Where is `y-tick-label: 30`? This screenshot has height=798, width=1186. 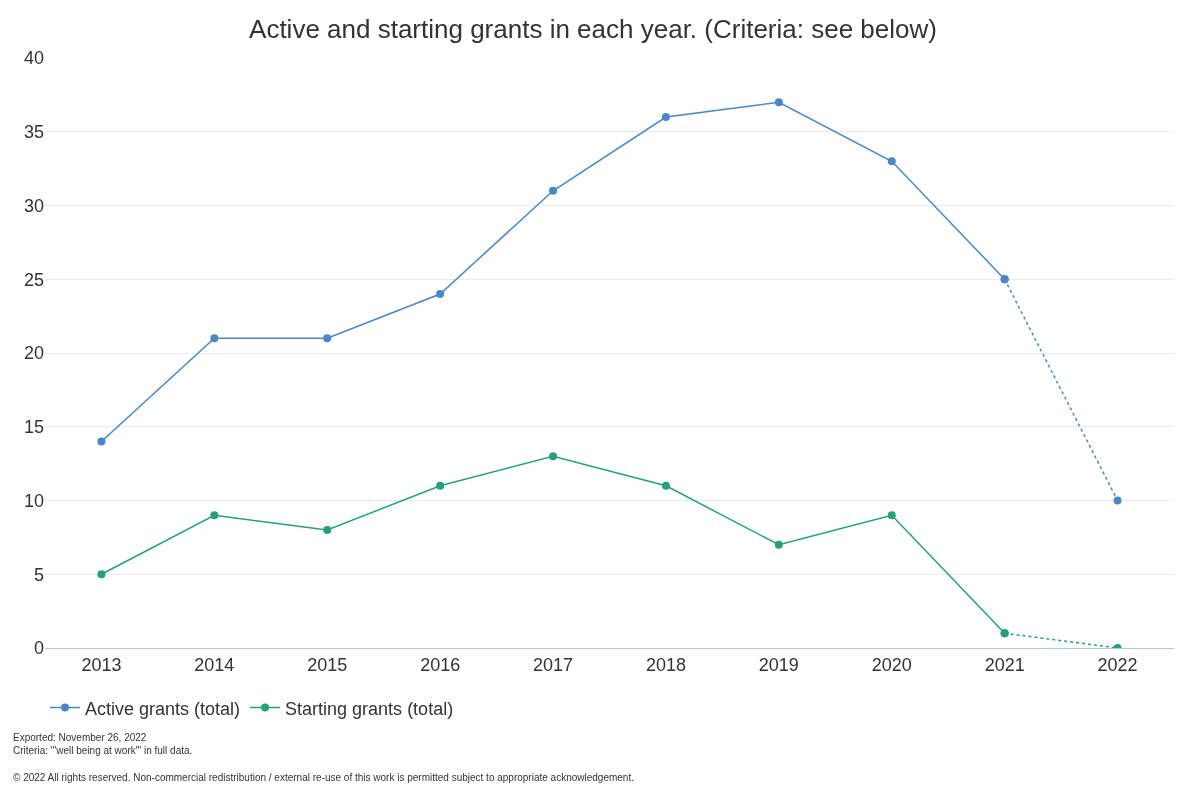 y-tick-label: 30 is located at coordinates (33, 205).